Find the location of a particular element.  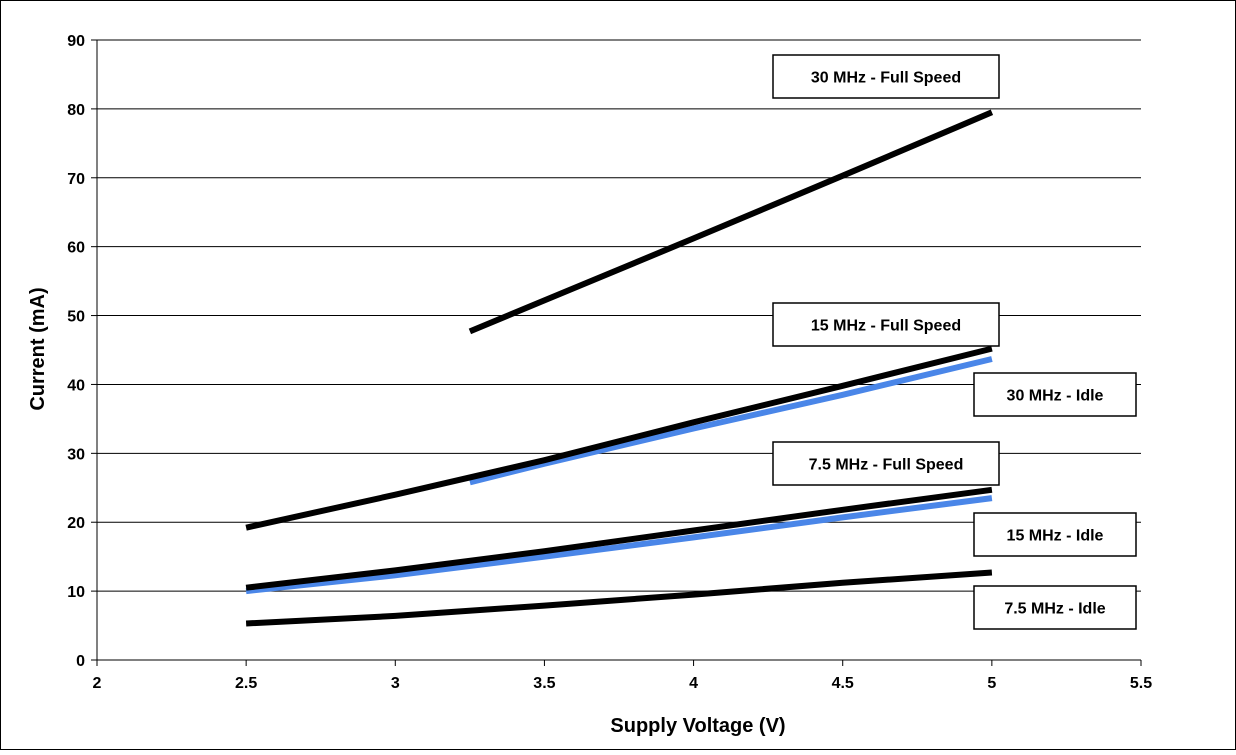

series-line-15-mhz-full-speed is located at coordinates (619, 438).